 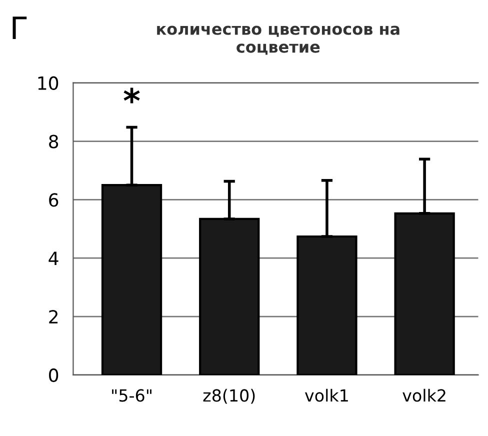 What do you see at coordinates (53, 141) in the screenshot?
I see `y-tick-label: 8` at bounding box center [53, 141].